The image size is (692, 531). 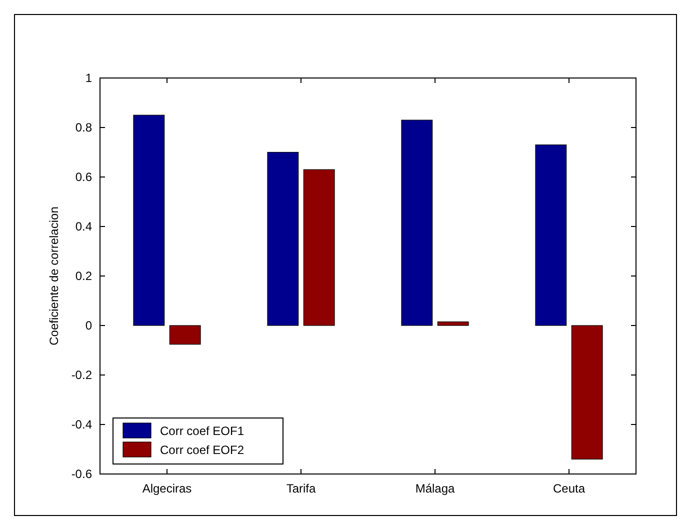 What do you see at coordinates (81, 473) in the screenshot?
I see `y-tick-label: -0.6` at bounding box center [81, 473].